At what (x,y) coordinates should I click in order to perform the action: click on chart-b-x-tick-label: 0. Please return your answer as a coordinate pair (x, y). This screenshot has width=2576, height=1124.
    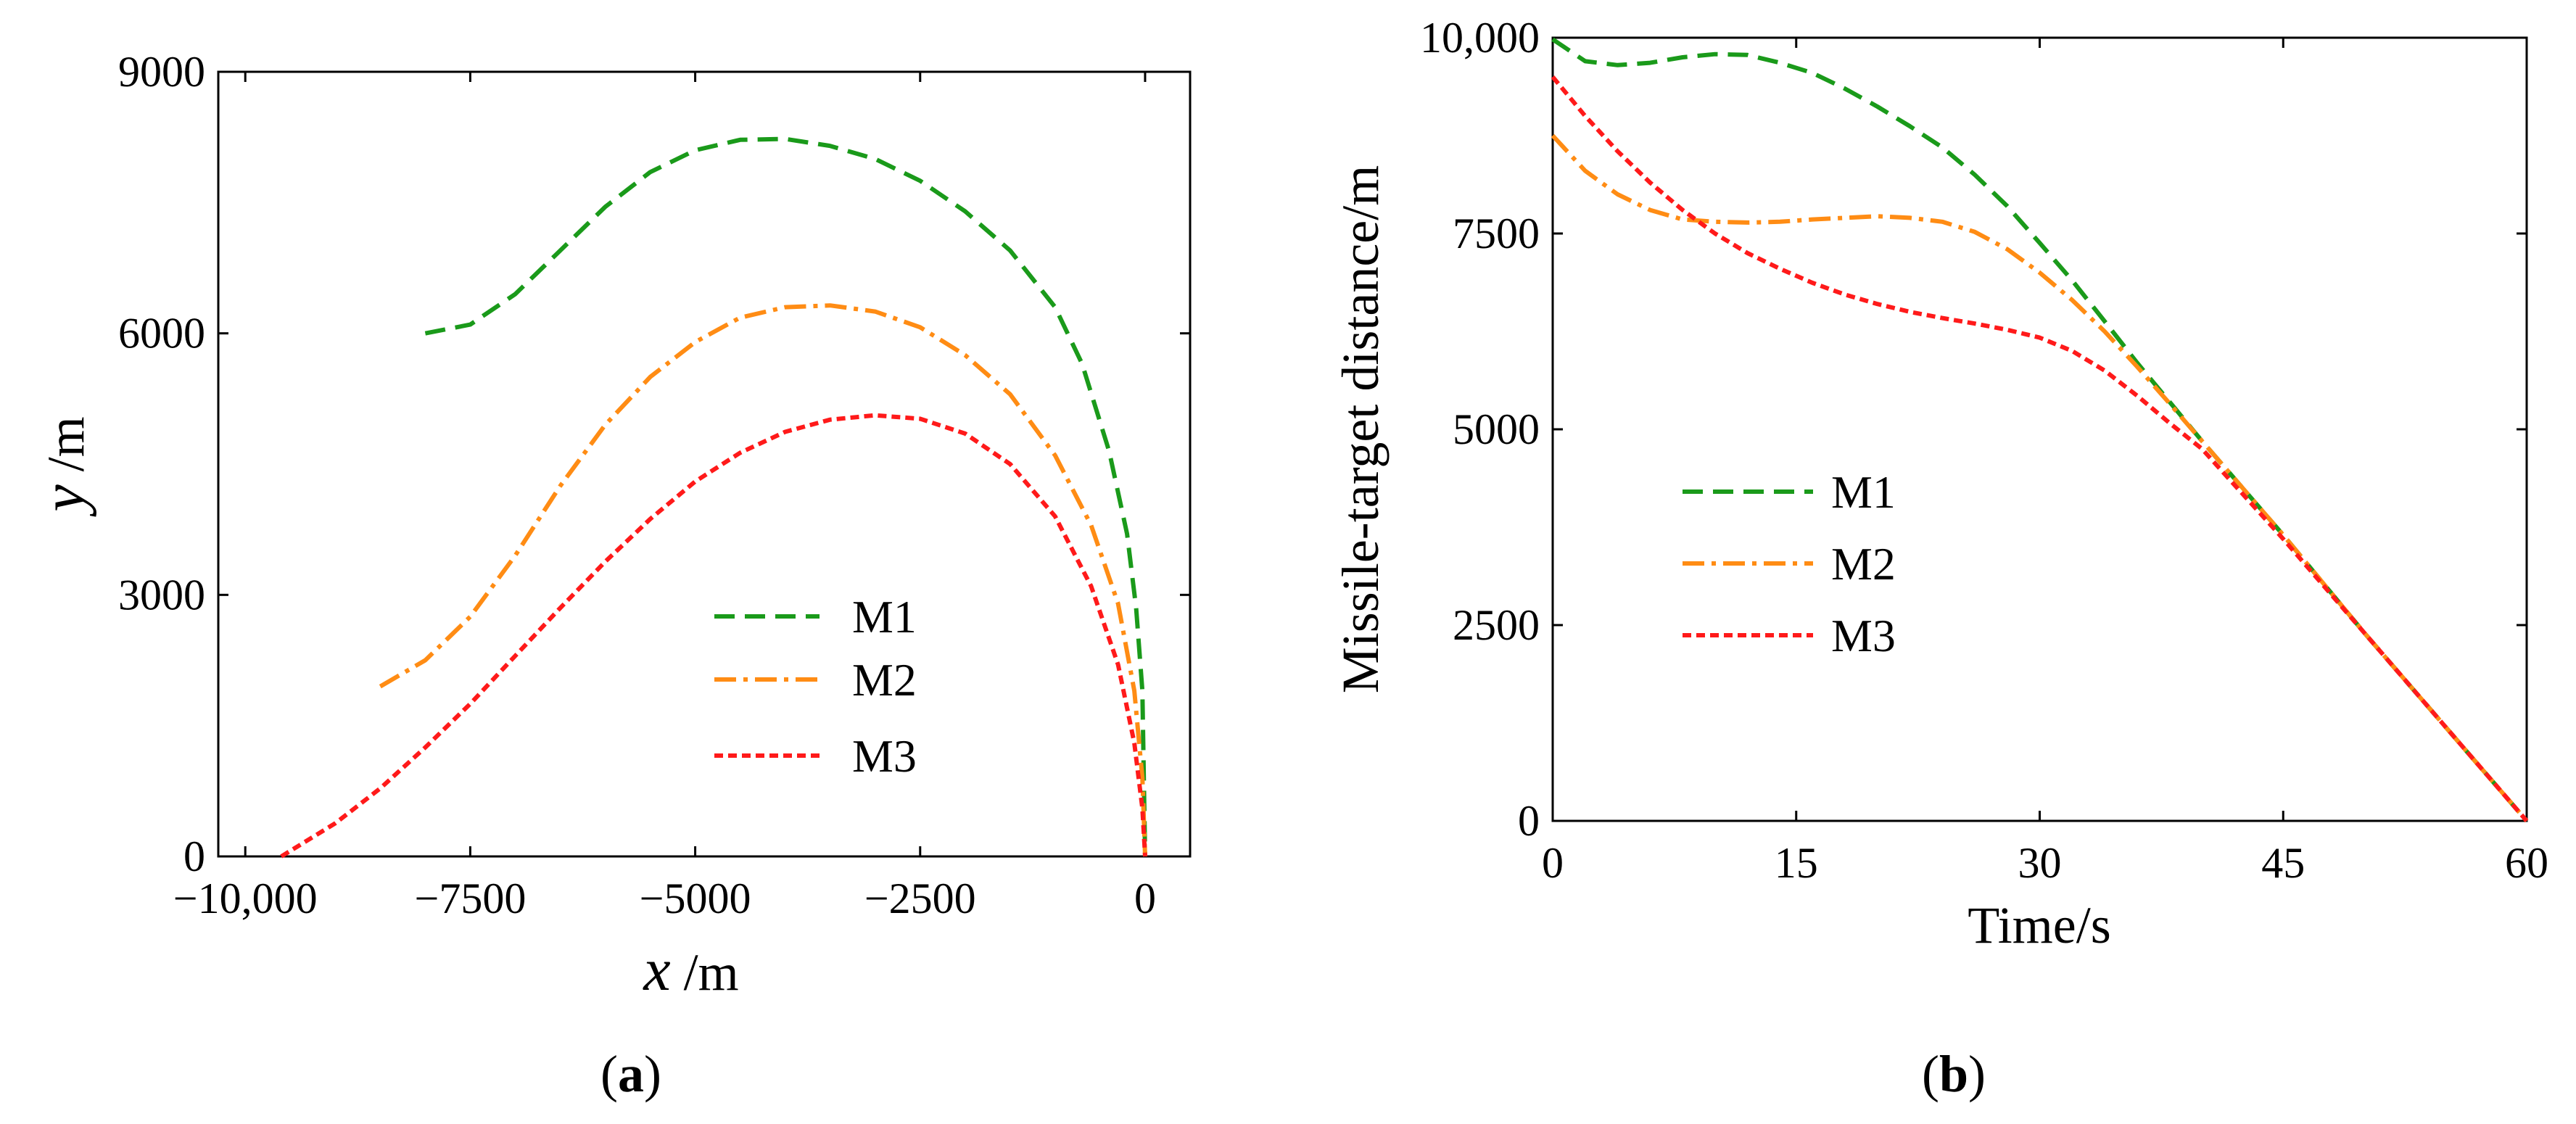
    Looking at the image, I should click on (1553, 863).